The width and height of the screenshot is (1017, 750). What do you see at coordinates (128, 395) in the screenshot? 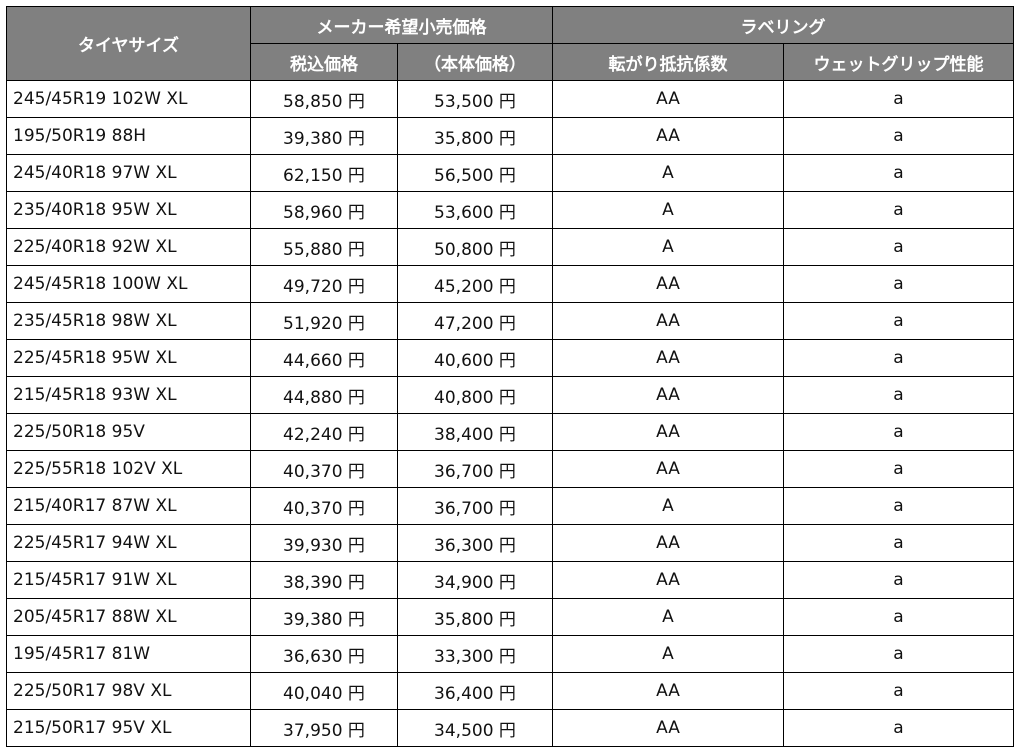
I see `tire-size-cell: 215/45R18 93W XL` at bounding box center [128, 395].